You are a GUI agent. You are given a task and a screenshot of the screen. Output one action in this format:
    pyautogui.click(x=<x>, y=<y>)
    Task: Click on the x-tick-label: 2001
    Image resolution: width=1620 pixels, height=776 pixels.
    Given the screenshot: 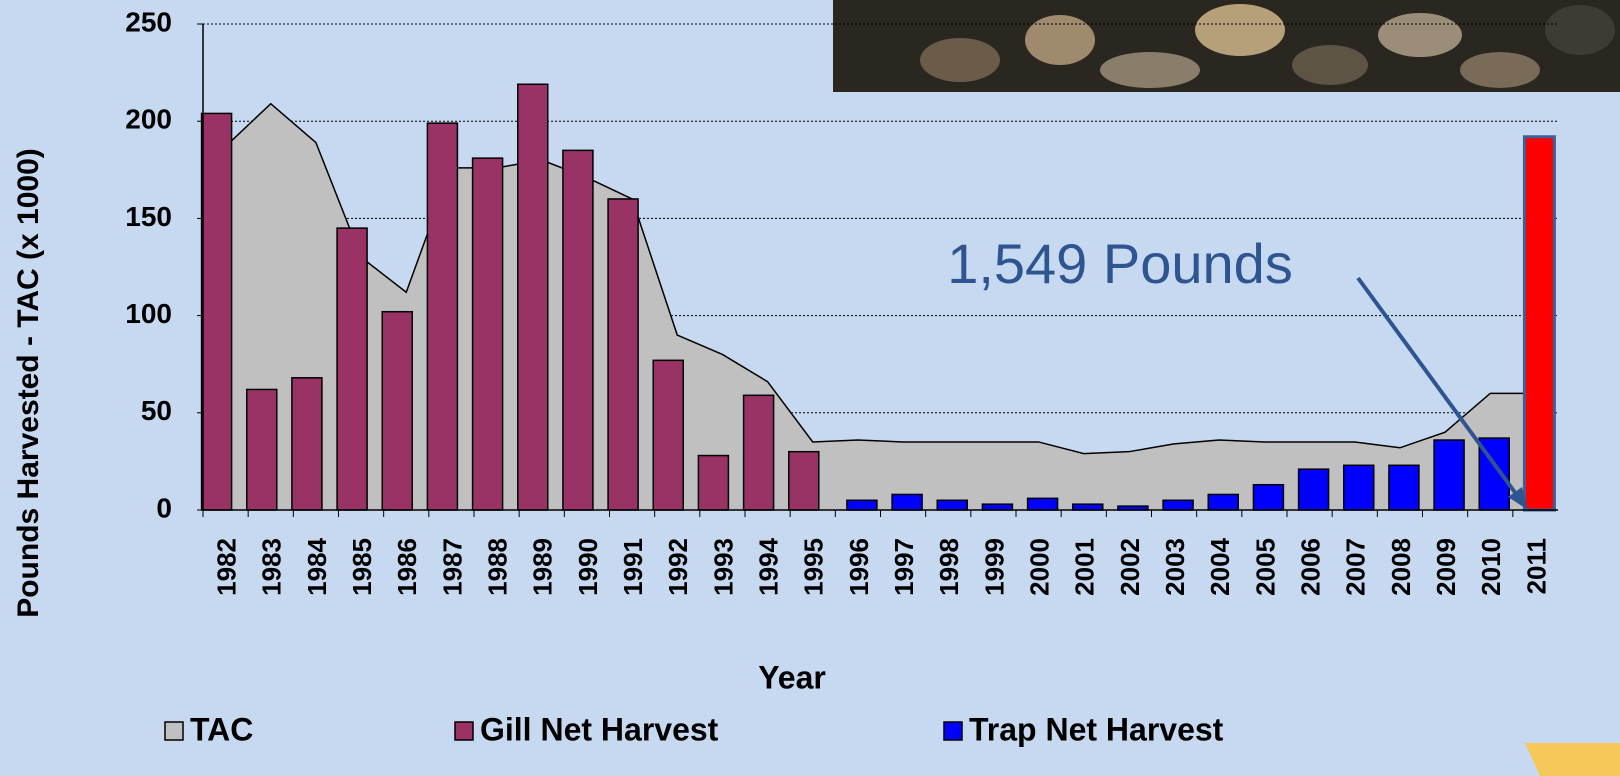 What is the action you would take?
    pyautogui.click(x=1085, y=567)
    